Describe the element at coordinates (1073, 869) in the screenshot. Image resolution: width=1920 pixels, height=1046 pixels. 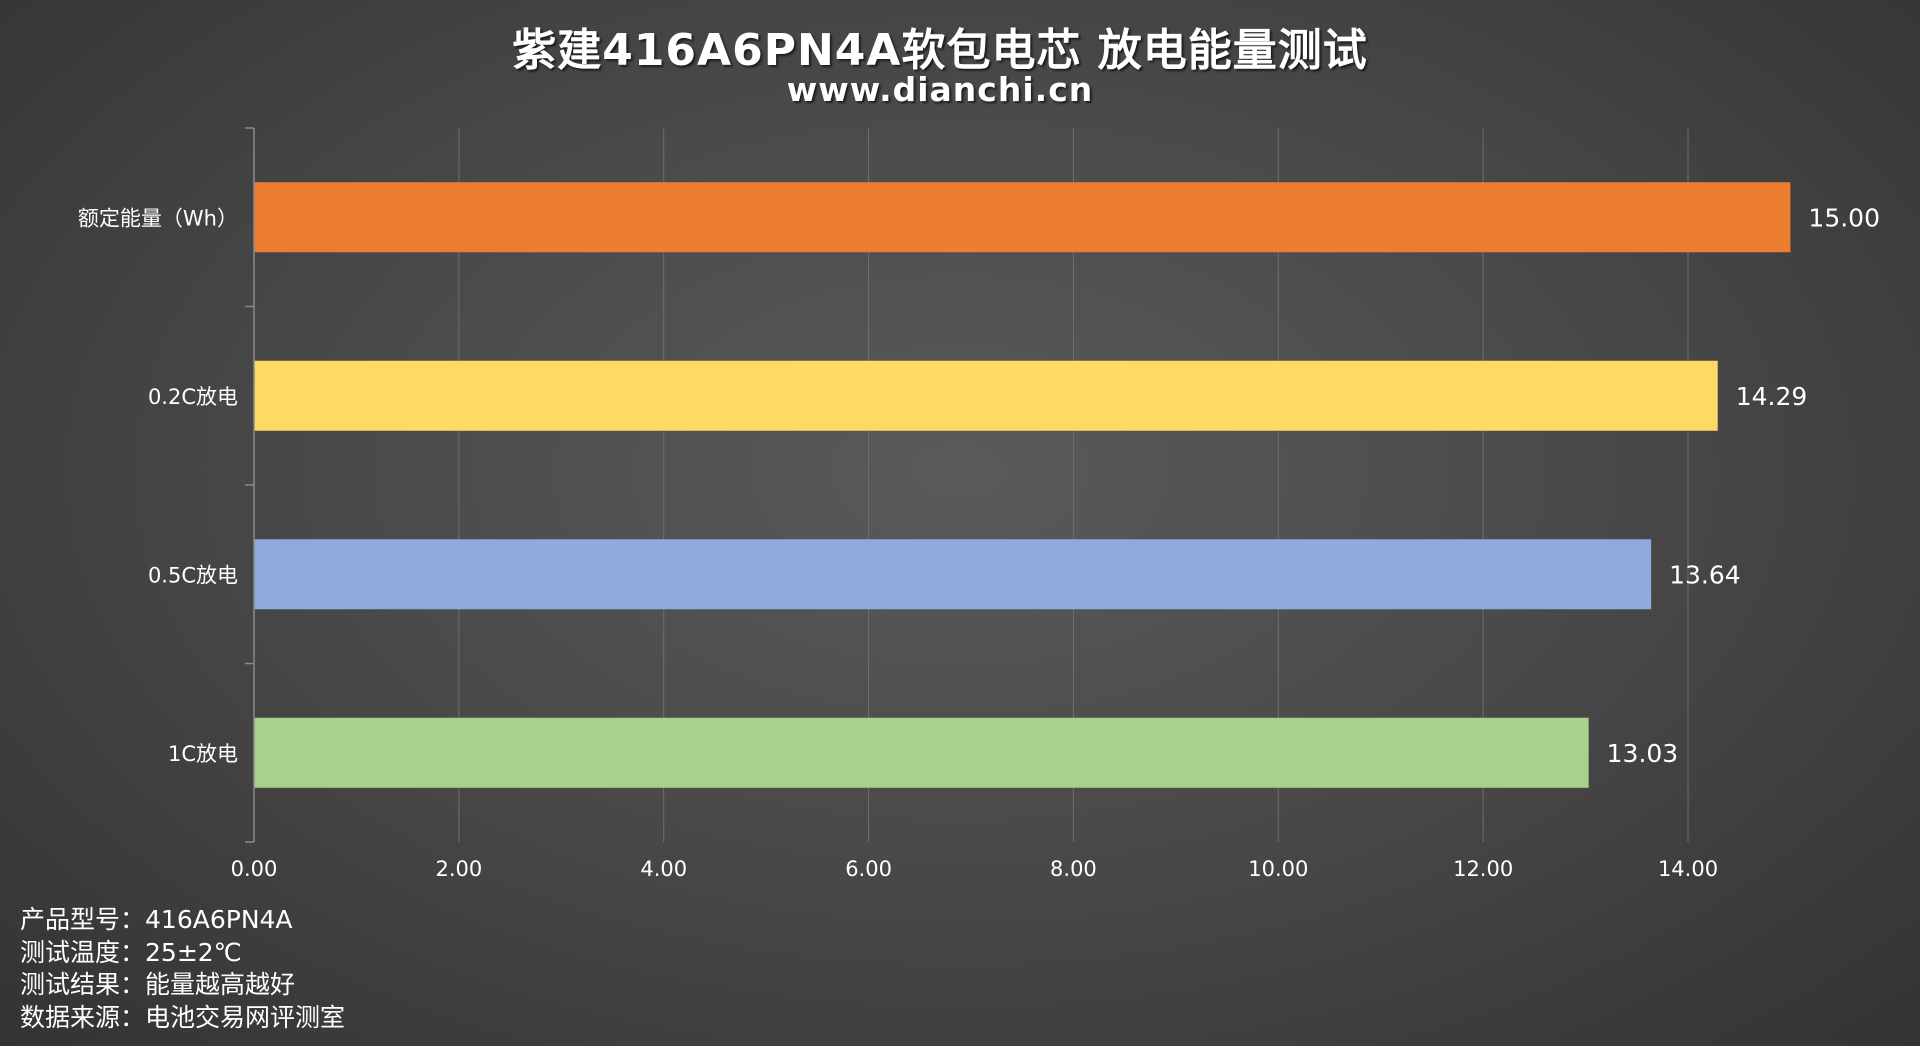
I see `x-tick-label: 8.00` at that location.